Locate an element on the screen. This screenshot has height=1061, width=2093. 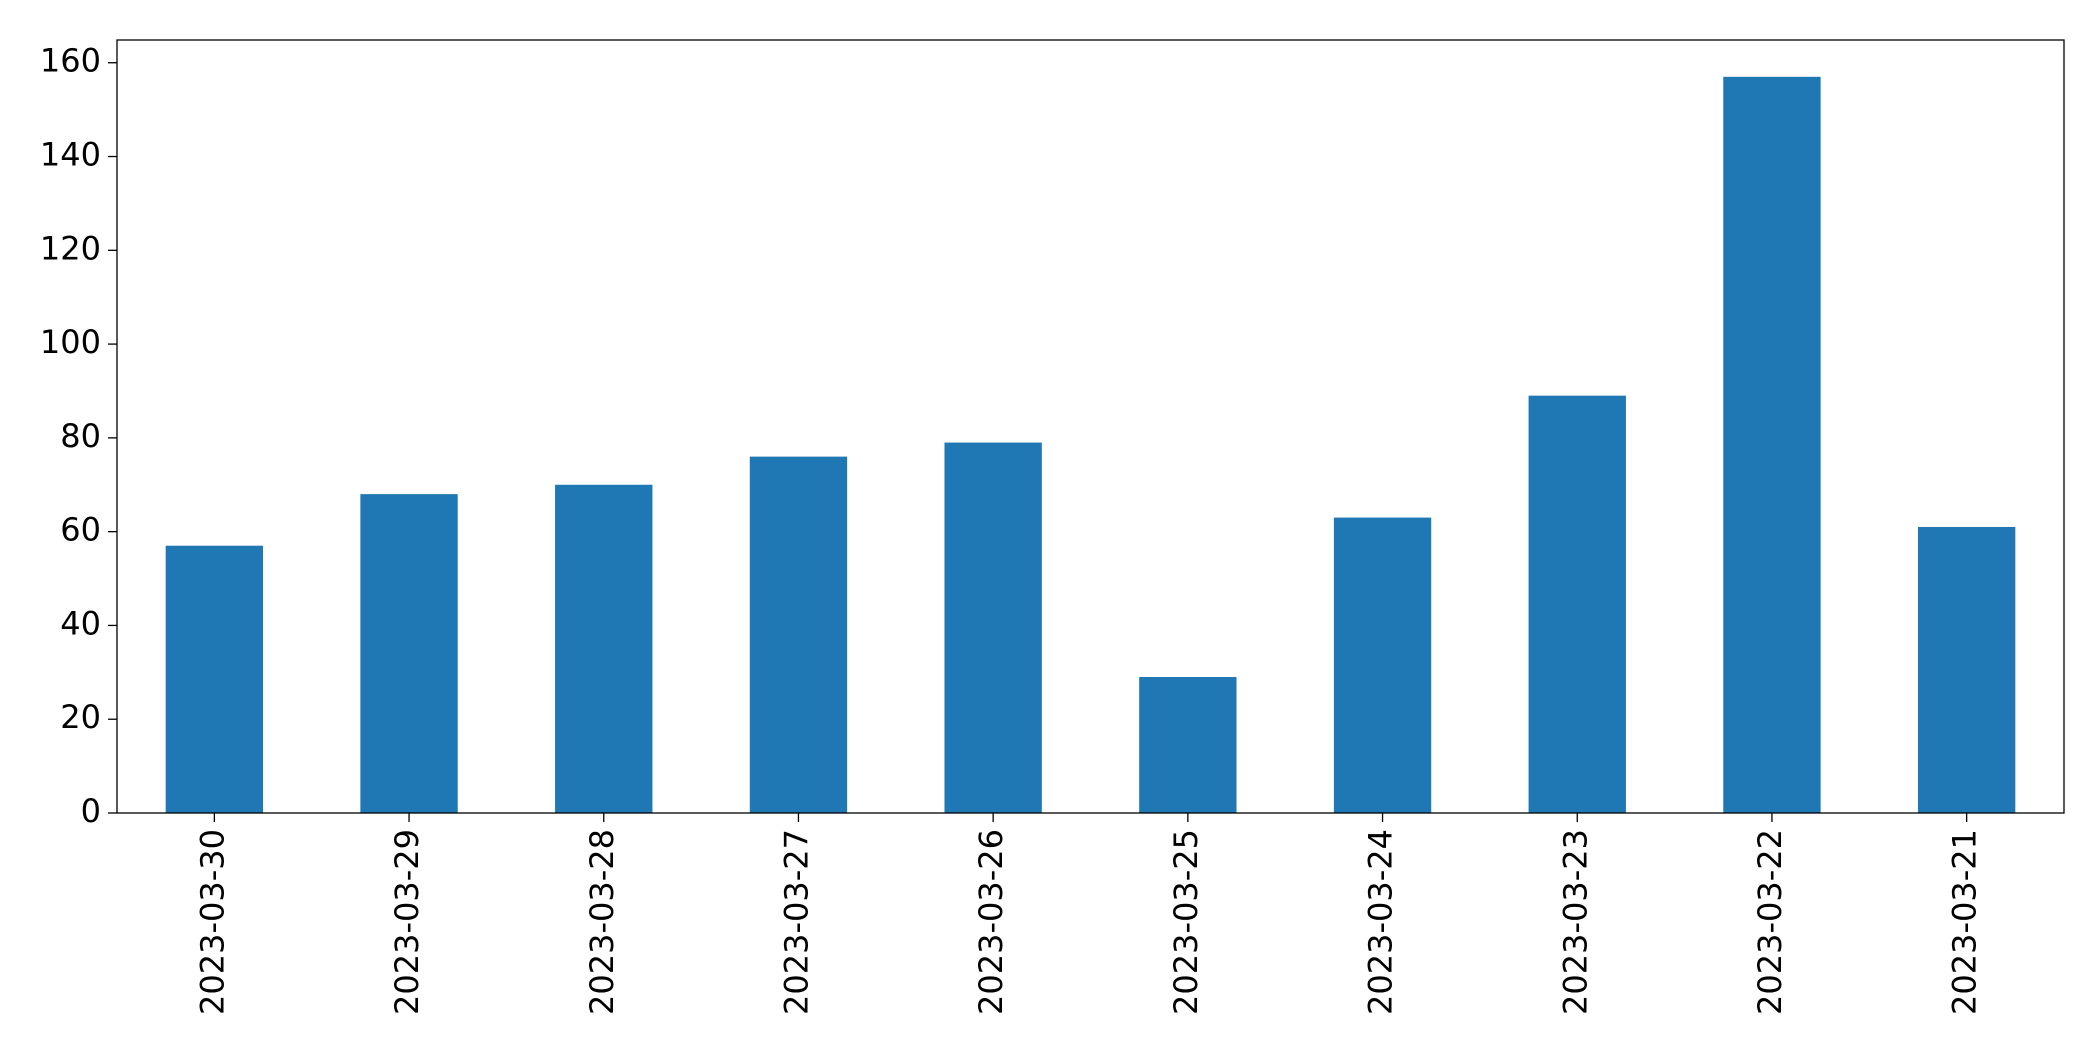
x-tick-label: 2023-03-27 is located at coordinates (796, 922).